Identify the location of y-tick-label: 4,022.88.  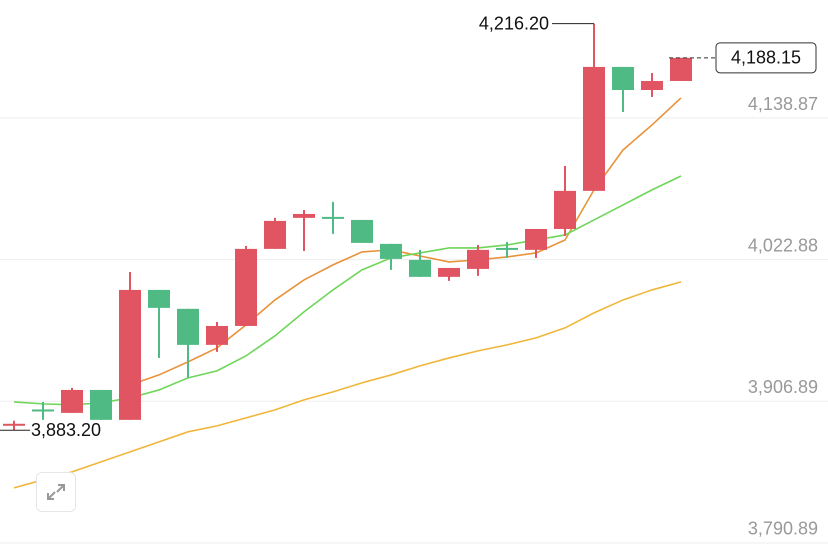
(783, 245).